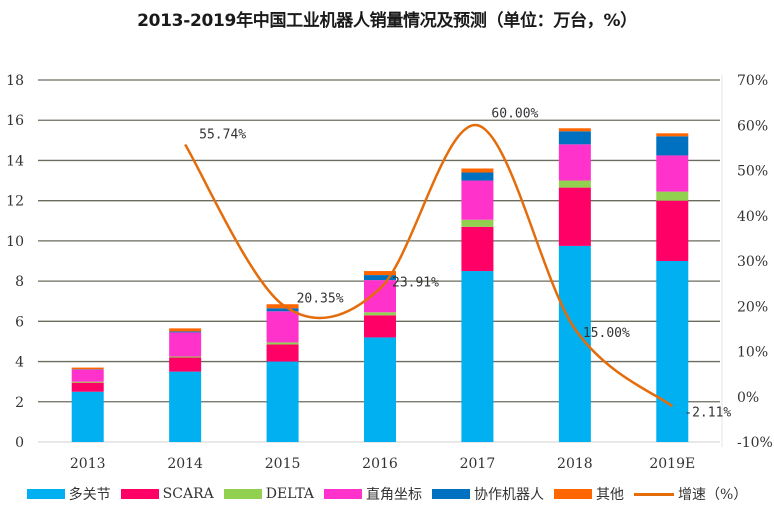  Describe the element at coordinates (654, 494) in the screenshot. I see `legend-line-swatch` at that location.